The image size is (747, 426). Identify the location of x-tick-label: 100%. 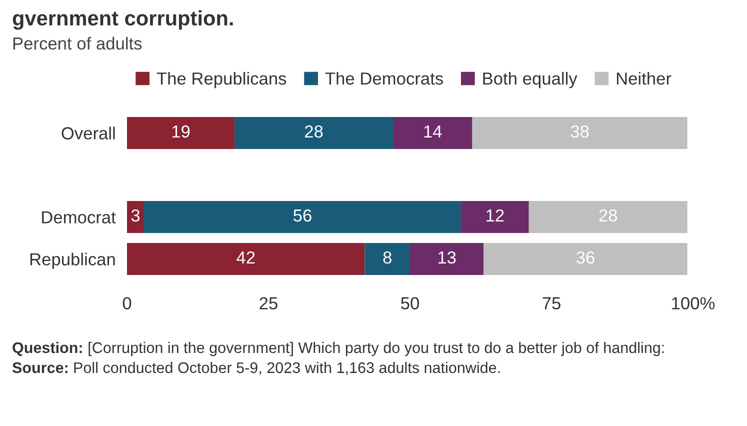
(693, 303).